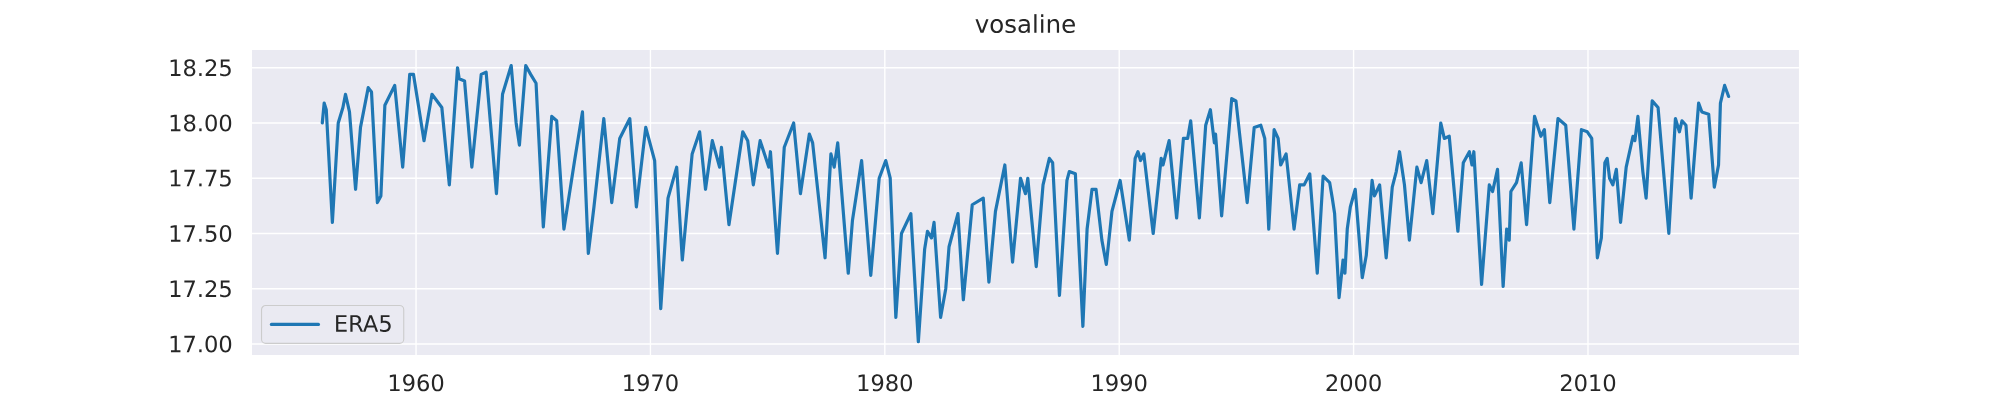 This screenshot has width=2000, height=400. I want to click on y-tick-label: 18.25, so click(200, 68).